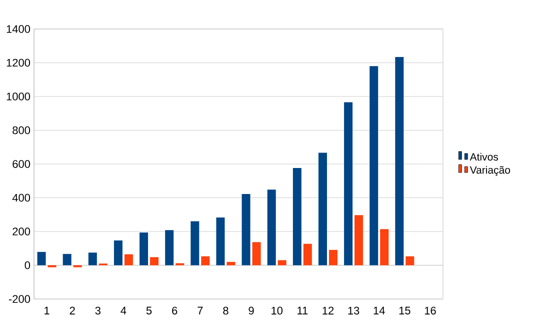  I want to click on x-tick-label: 4, so click(123, 310).